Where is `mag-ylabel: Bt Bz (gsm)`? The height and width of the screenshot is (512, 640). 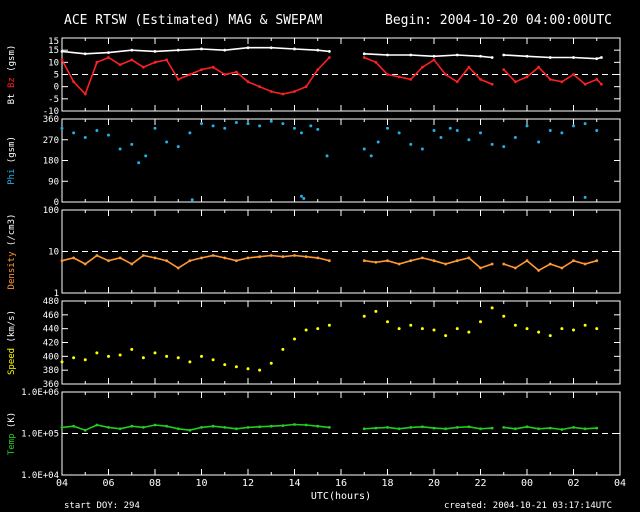 mag-ylabel: Bt Bz (gsm) is located at coordinates (12, 75).